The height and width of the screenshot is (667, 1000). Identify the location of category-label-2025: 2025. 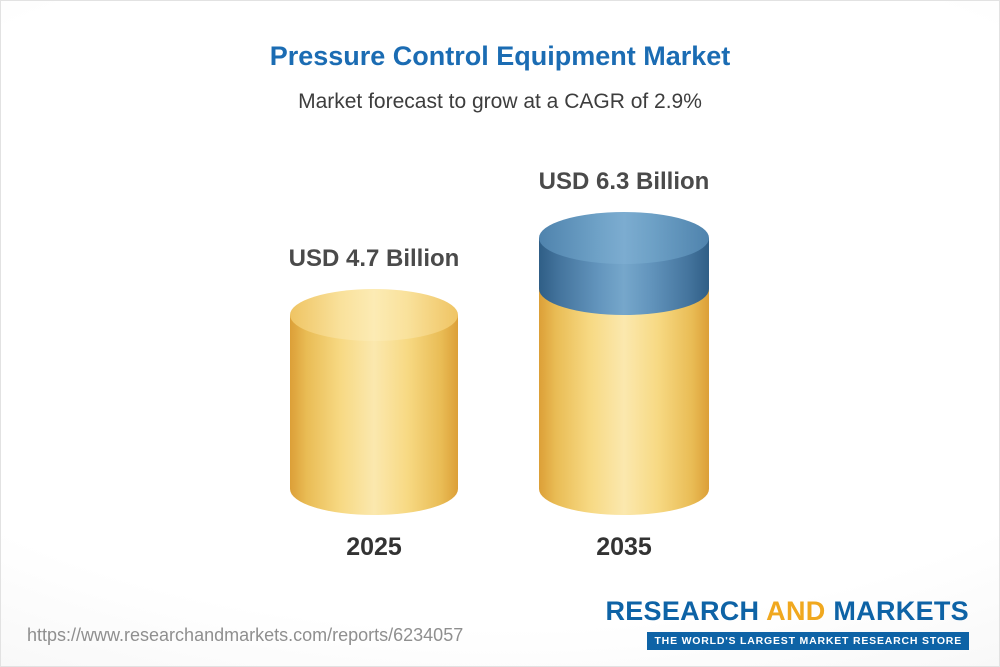
(374, 547).